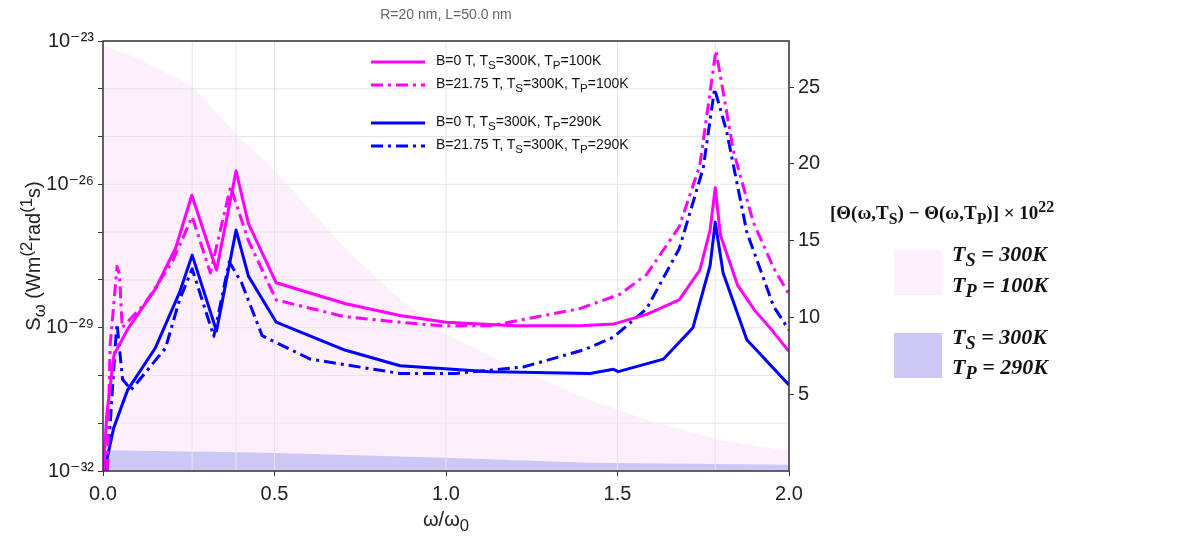 The height and width of the screenshot is (539, 1185). I want to click on legend-title: [Θ(ω,T$_{S}$) − Θ(ω,T$_{P}$)] × 10$^{22}$, so click(942, 213).